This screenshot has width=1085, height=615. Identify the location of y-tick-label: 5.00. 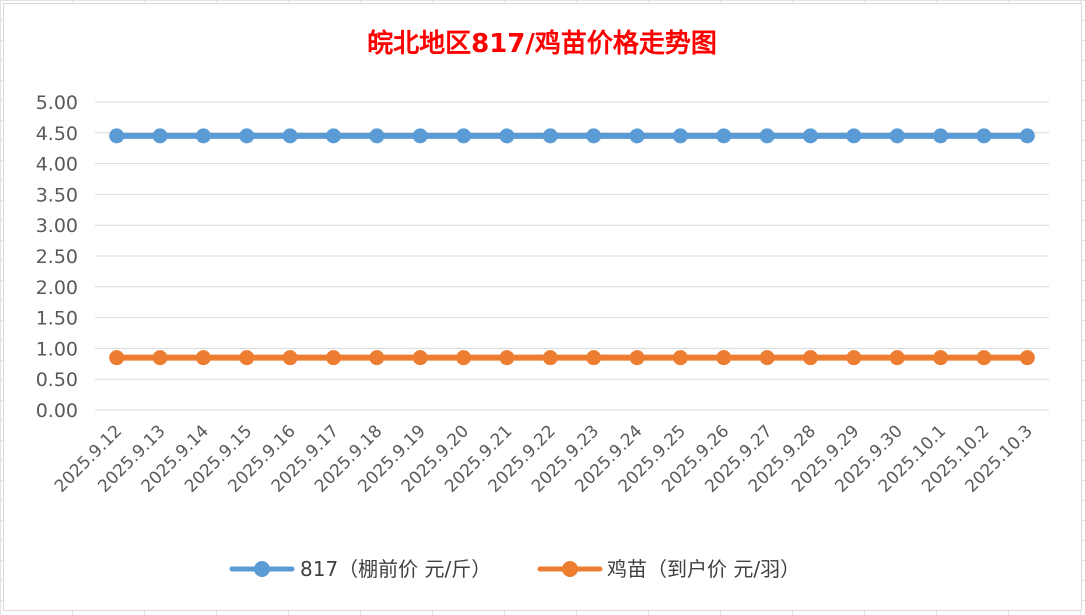
(57, 103).